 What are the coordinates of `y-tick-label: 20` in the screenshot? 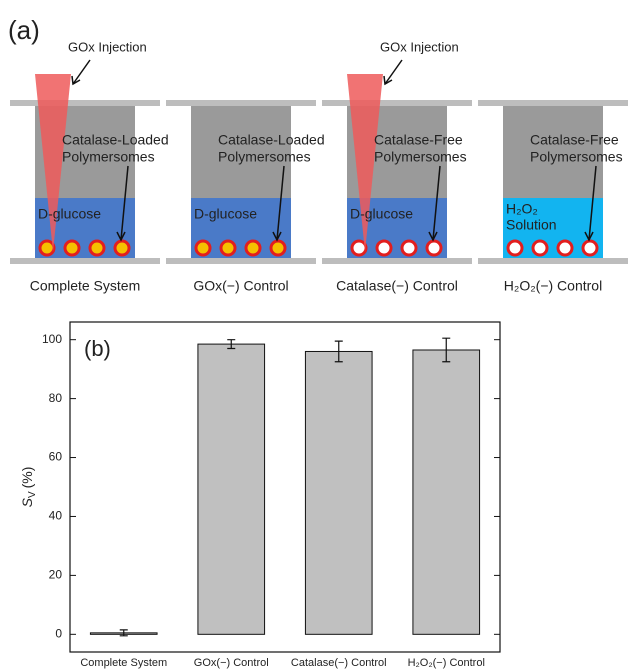 It's located at (56, 575).